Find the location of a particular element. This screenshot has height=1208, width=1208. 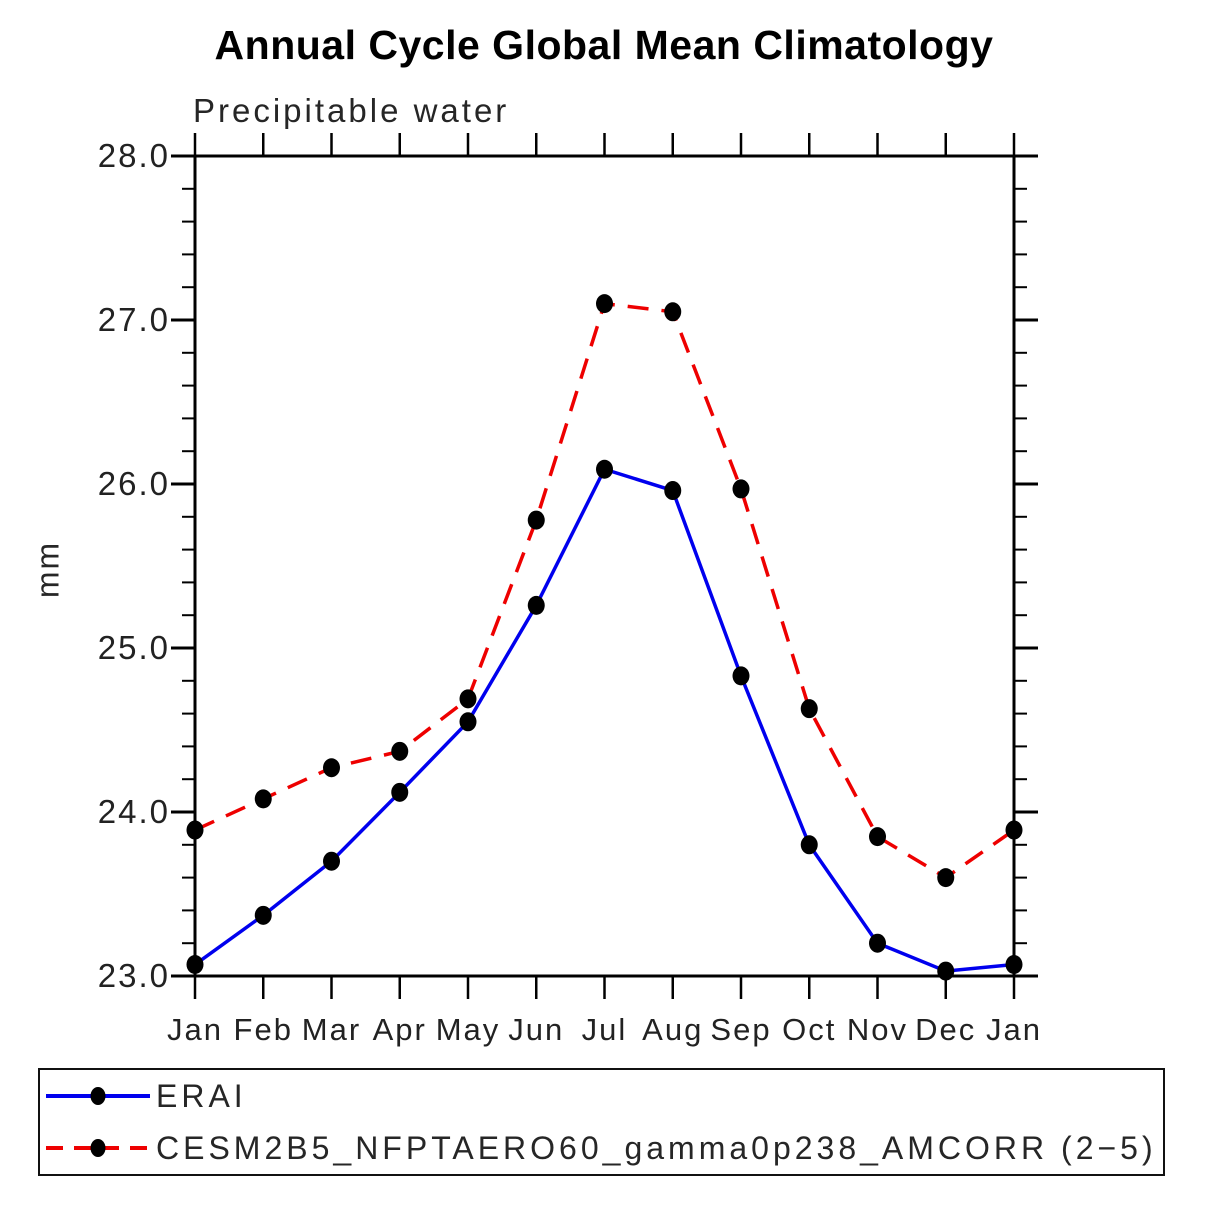

chart-subtitle: Precipitable water is located at coordinates (351, 110).